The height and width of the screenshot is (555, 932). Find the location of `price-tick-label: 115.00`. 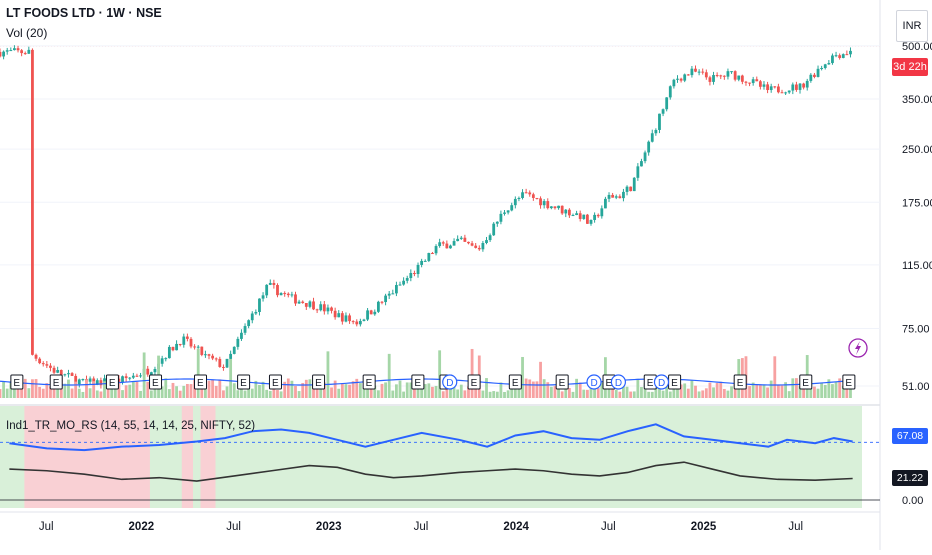

price-tick-label: 115.00 is located at coordinates (917, 266).